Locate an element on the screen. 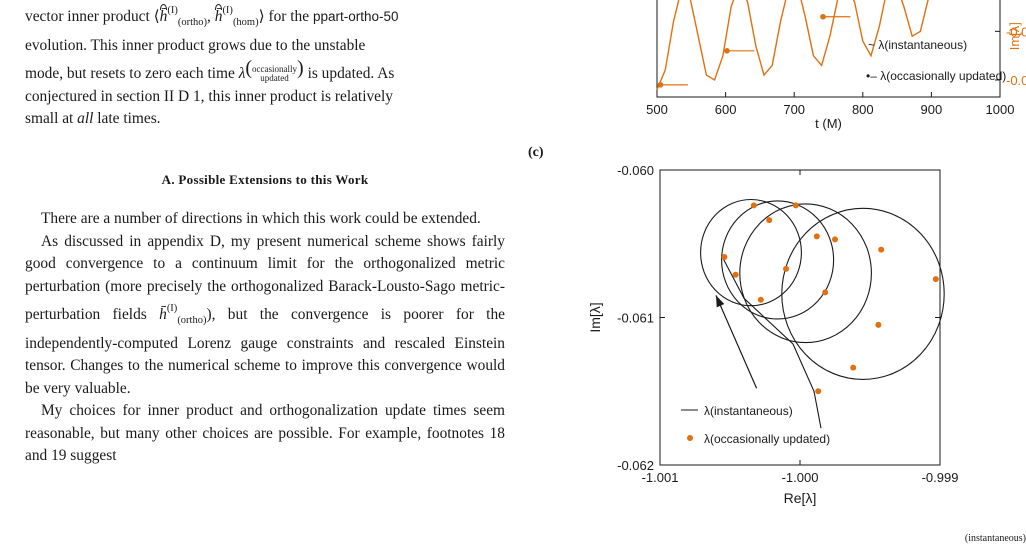 The width and height of the screenshot is (1026, 544). panel-c-arrow-shaft is located at coordinates (736, 342).